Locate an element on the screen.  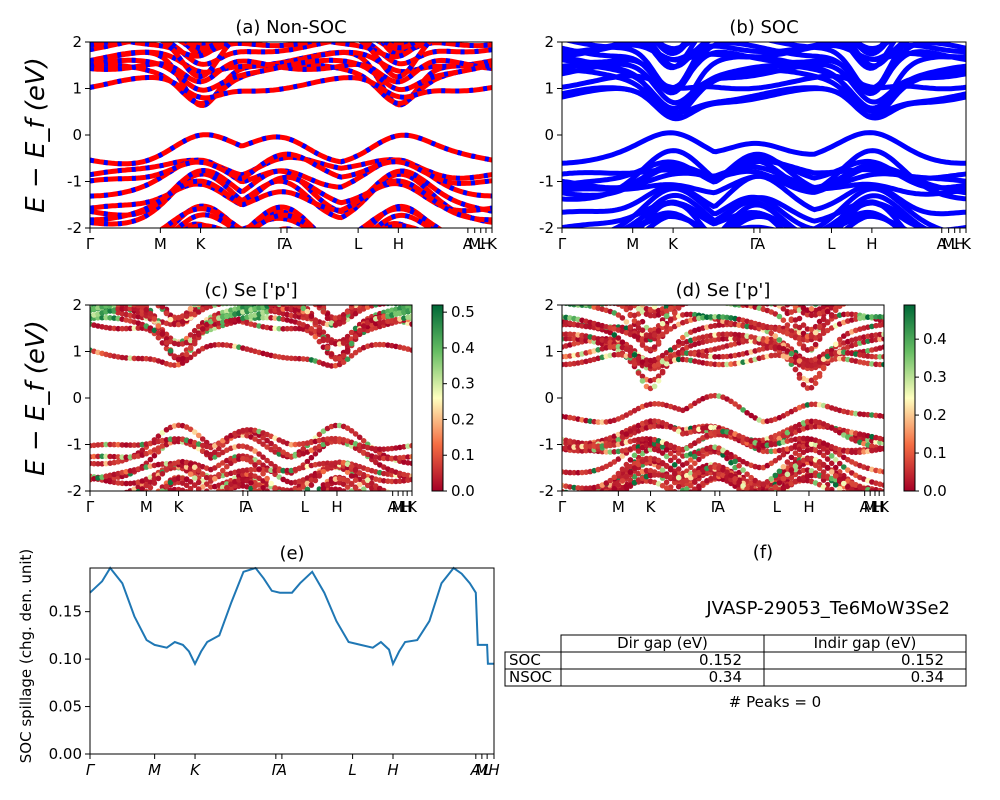
band-line-dashed is located at coordinates (291, 54).